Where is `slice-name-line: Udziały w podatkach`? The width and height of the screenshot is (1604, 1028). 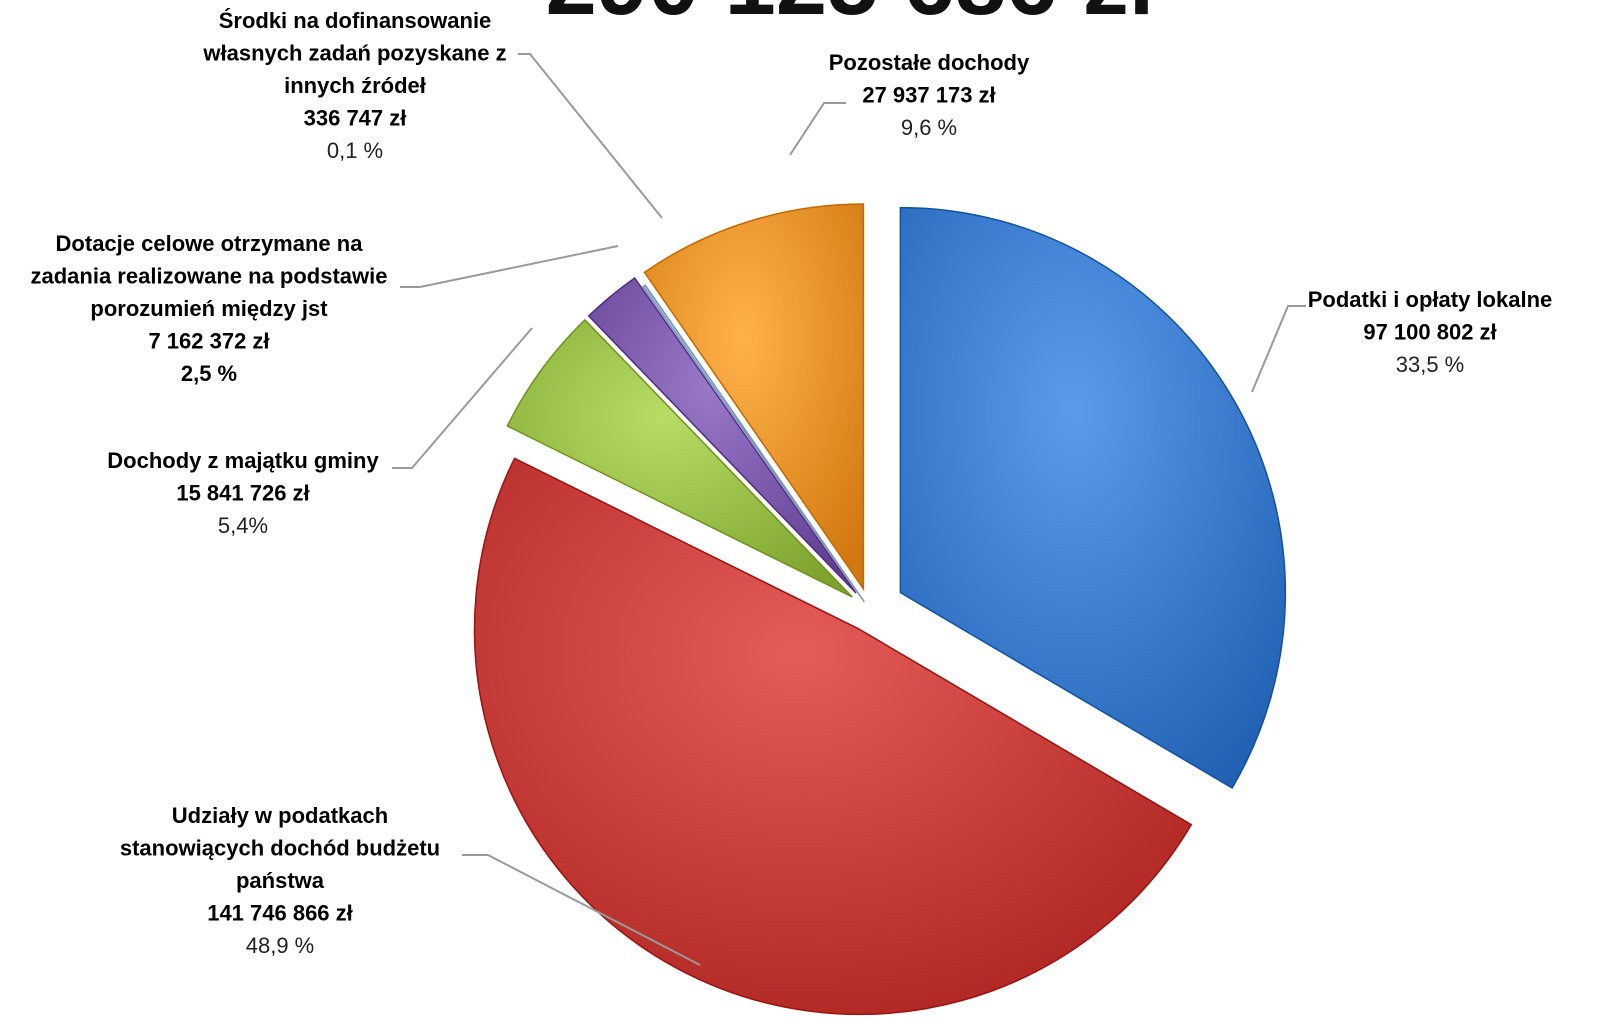
slice-name-line: Udziały w podatkach is located at coordinates (280, 815).